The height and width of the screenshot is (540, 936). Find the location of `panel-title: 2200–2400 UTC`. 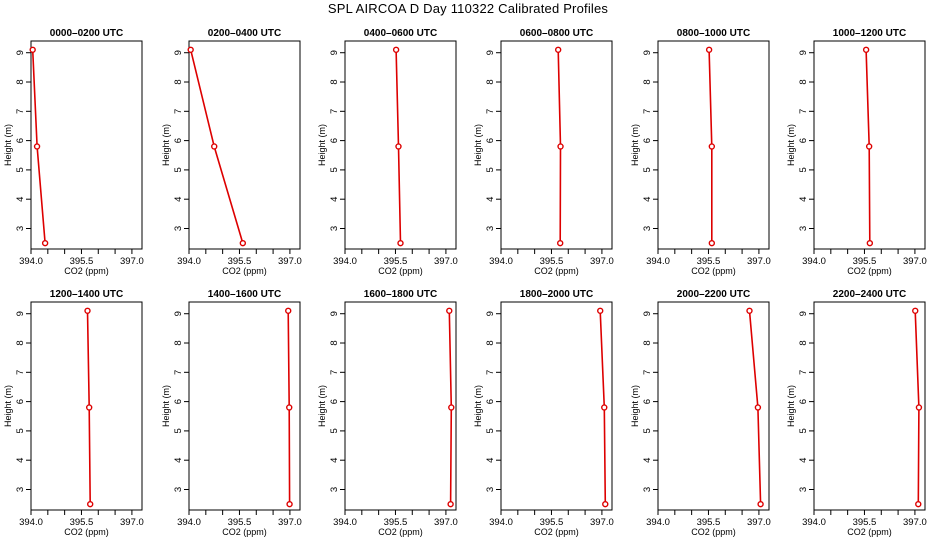

panel-title: 2200–2400 UTC is located at coordinates (869, 294).